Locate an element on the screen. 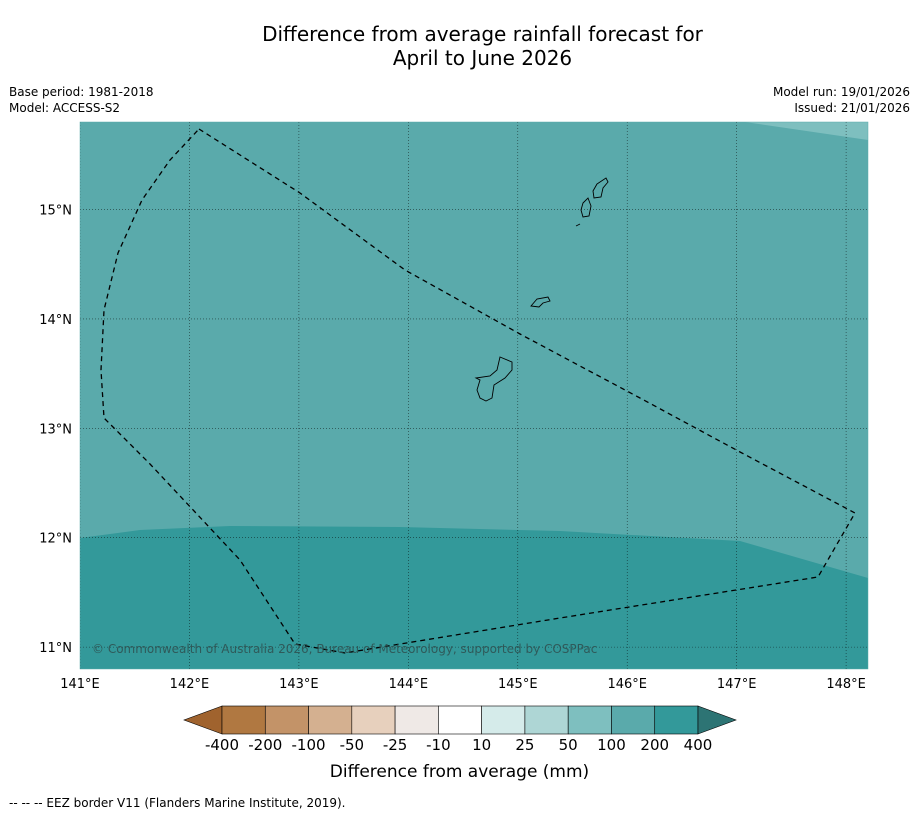 The height and width of the screenshot is (816, 919). model-name: Model: ACCESS-S2 is located at coordinates (65, 108).